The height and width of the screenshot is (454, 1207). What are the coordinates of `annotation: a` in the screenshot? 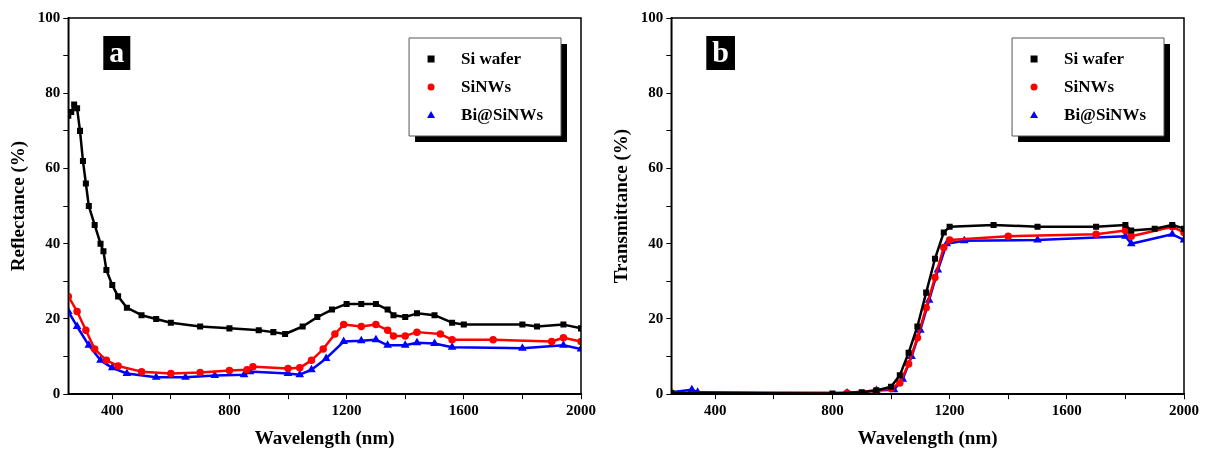 It's located at (117, 51).